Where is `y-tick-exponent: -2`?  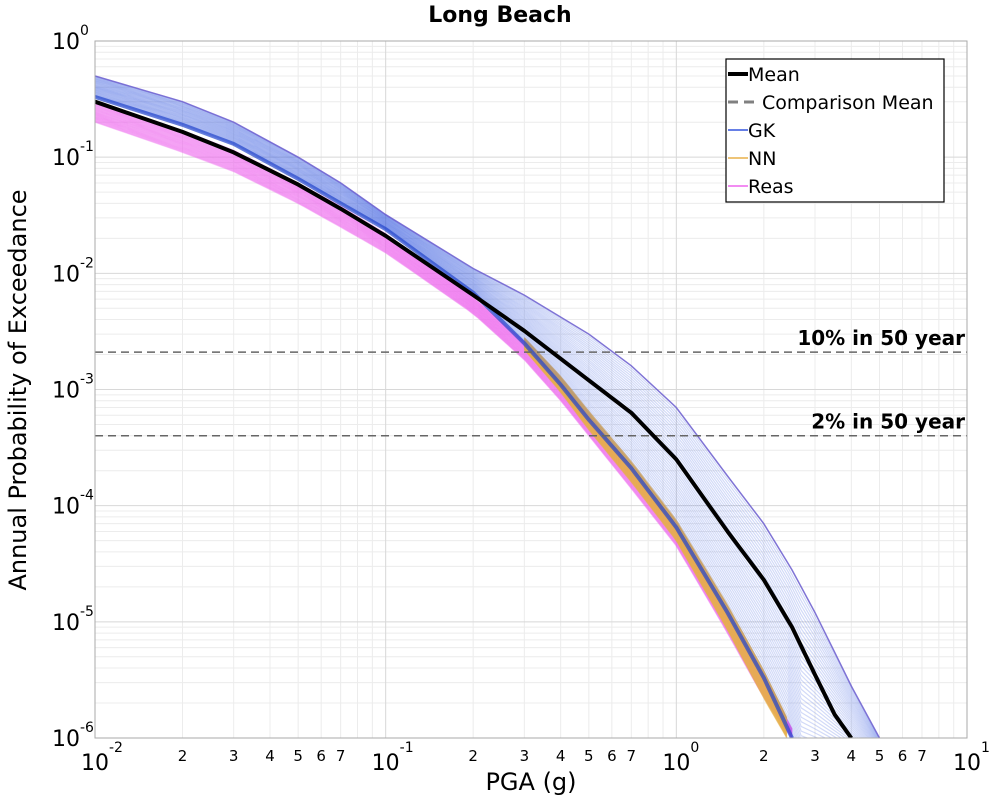 y-tick-exponent: -2 is located at coordinates (87, 263).